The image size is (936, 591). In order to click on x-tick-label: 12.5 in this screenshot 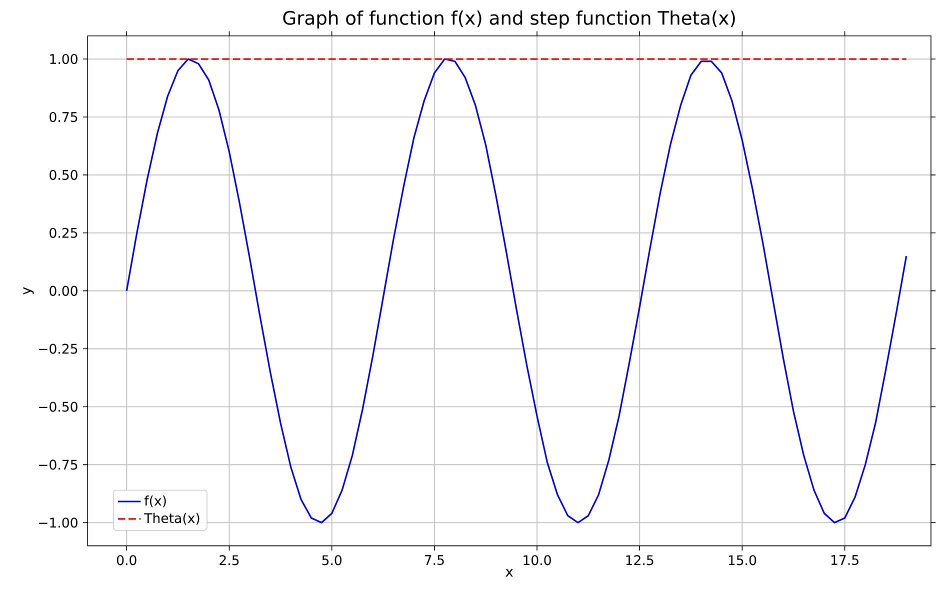, I will do `click(640, 560)`.